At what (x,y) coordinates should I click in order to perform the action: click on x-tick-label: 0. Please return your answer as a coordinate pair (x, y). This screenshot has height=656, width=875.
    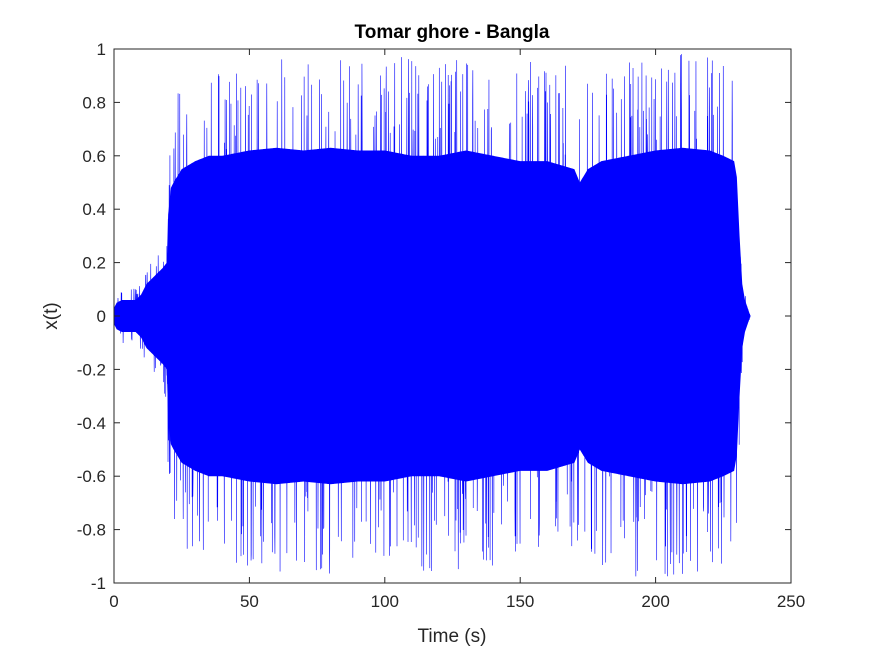
    Looking at the image, I should click on (113, 601).